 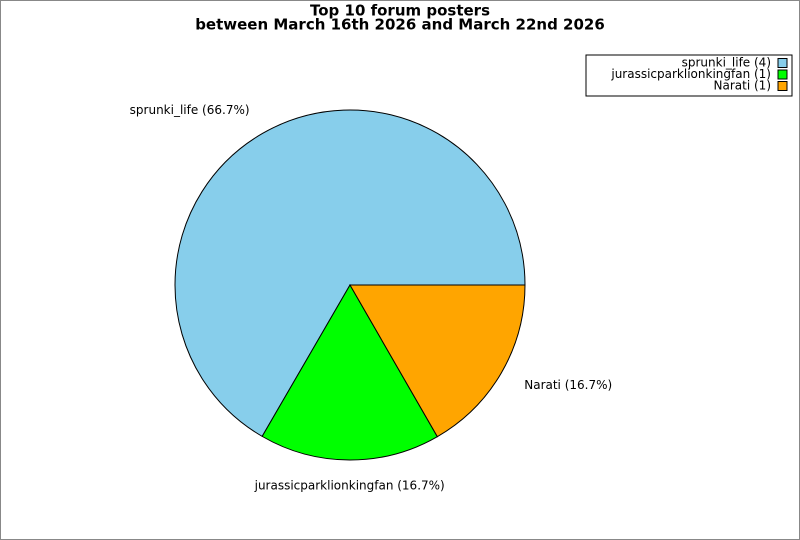 I want to click on legend-box, so click(x=689, y=75).